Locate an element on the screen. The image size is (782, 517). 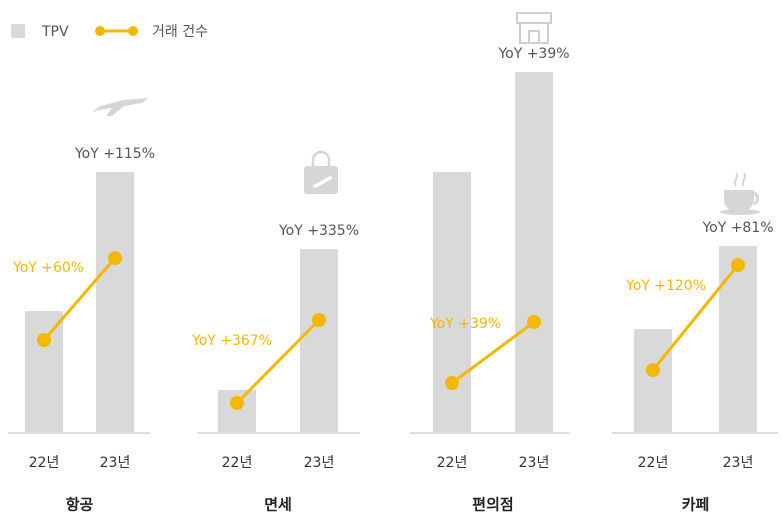
bar-yoy-label: YoY +81% is located at coordinates (737, 228).